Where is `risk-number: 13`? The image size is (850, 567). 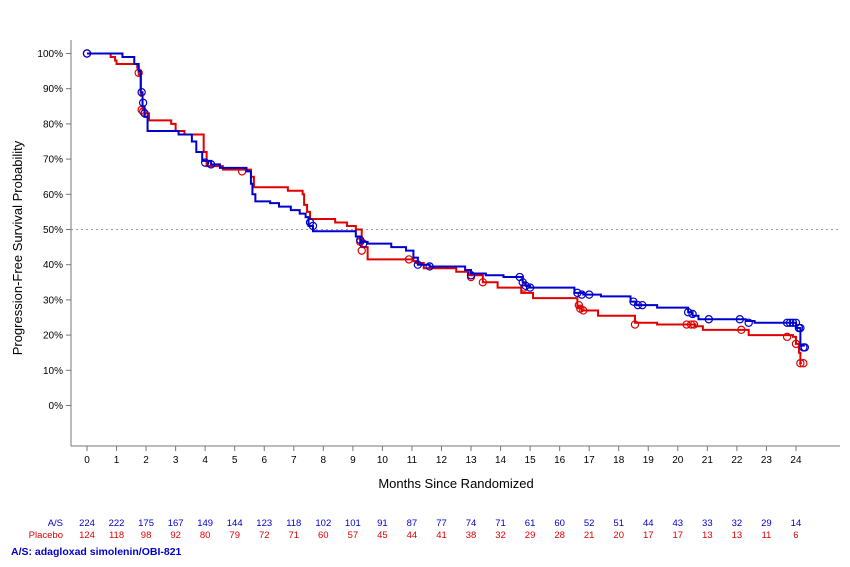
risk-number: 13 is located at coordinates (707, 535).